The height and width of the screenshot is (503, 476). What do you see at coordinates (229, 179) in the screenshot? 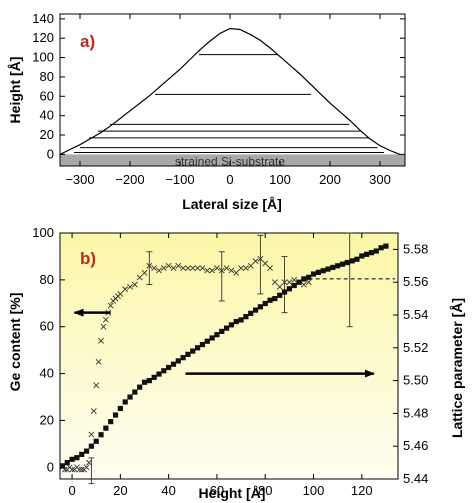
I see `x-tick-label: 0` at bounding box center [229, 179].